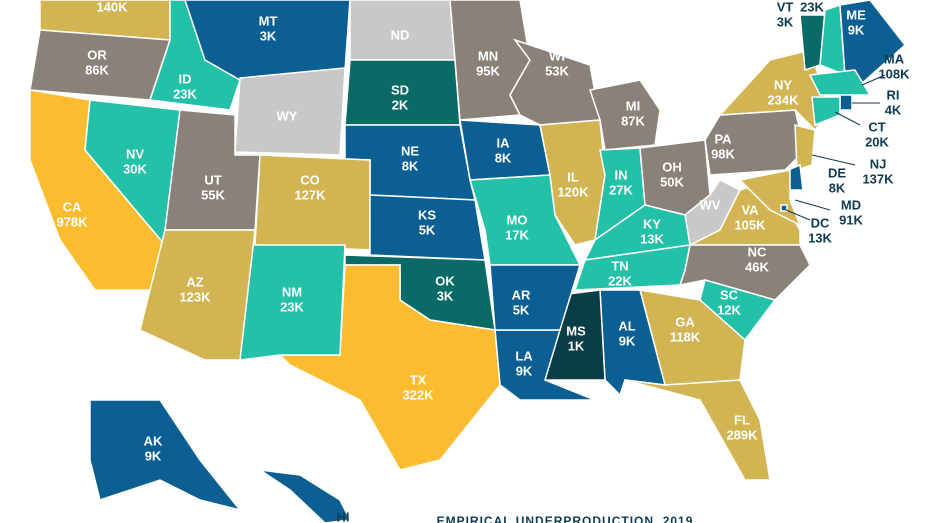 The image size is (931, 523). I want to click on state-abbr: NM, so click(292, 291).